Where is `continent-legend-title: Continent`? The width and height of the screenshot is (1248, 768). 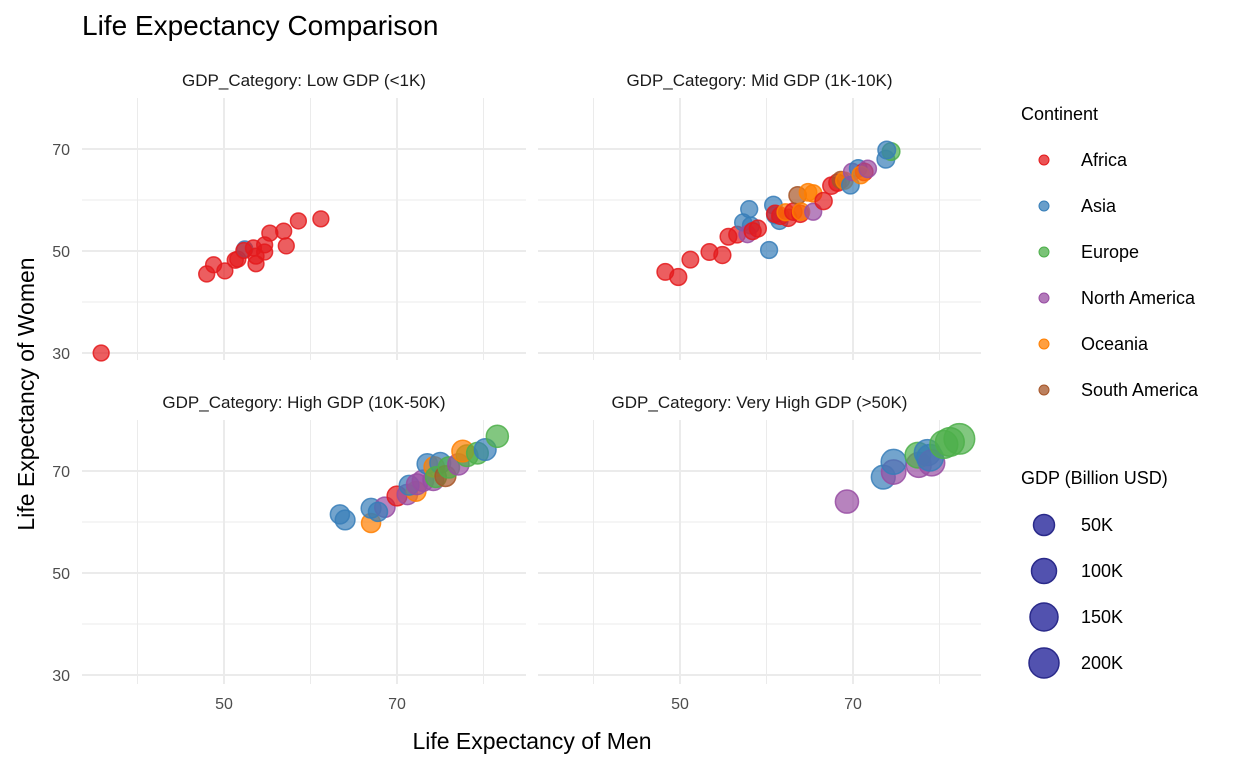 continent-legend-title: Continent is located at coordinates (1059, 114).